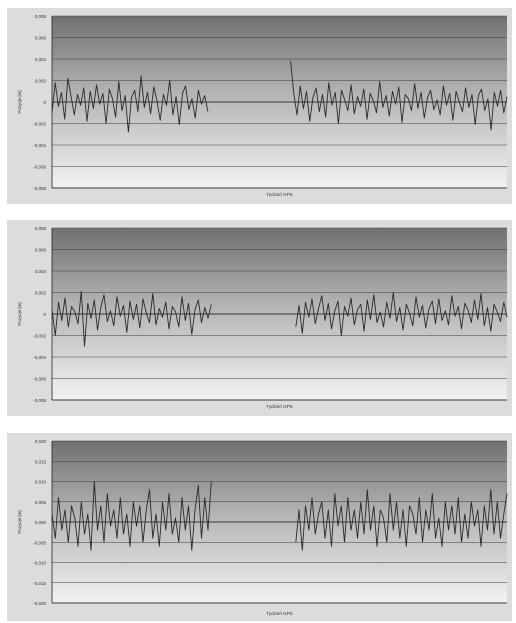  I want to click on y-tick-label: 0,010, so click(41, 482).